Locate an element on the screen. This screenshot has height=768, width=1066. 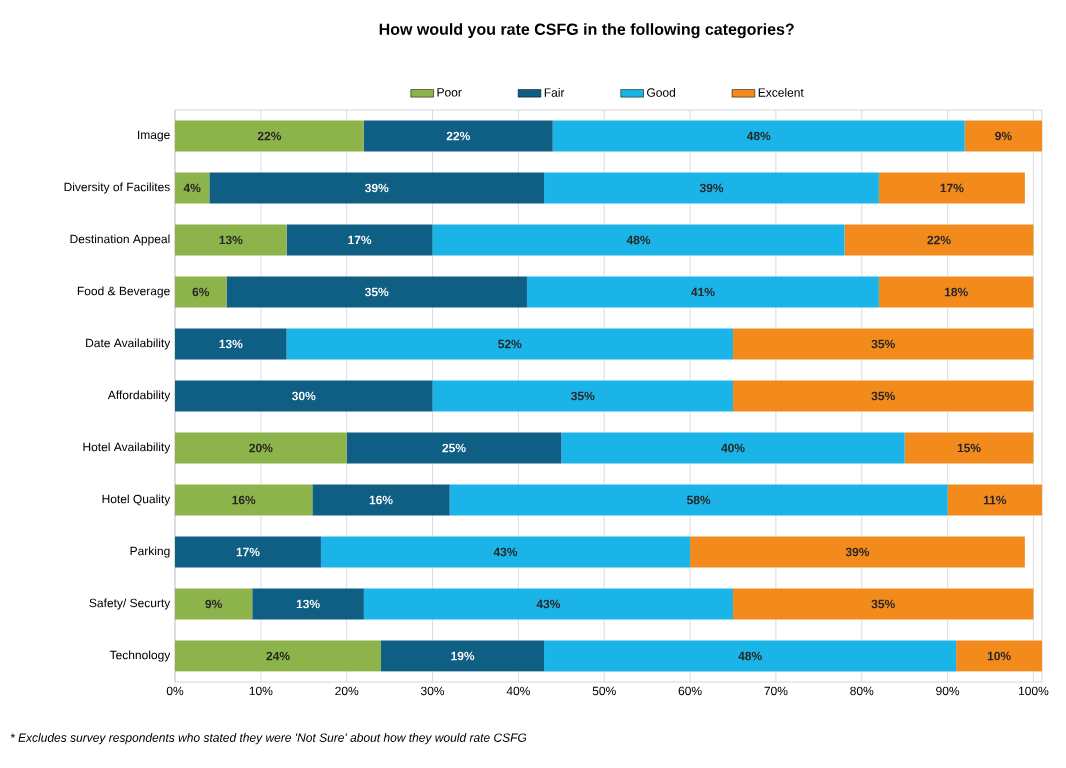
legend-label: Good is located at coordinates (661, 92).